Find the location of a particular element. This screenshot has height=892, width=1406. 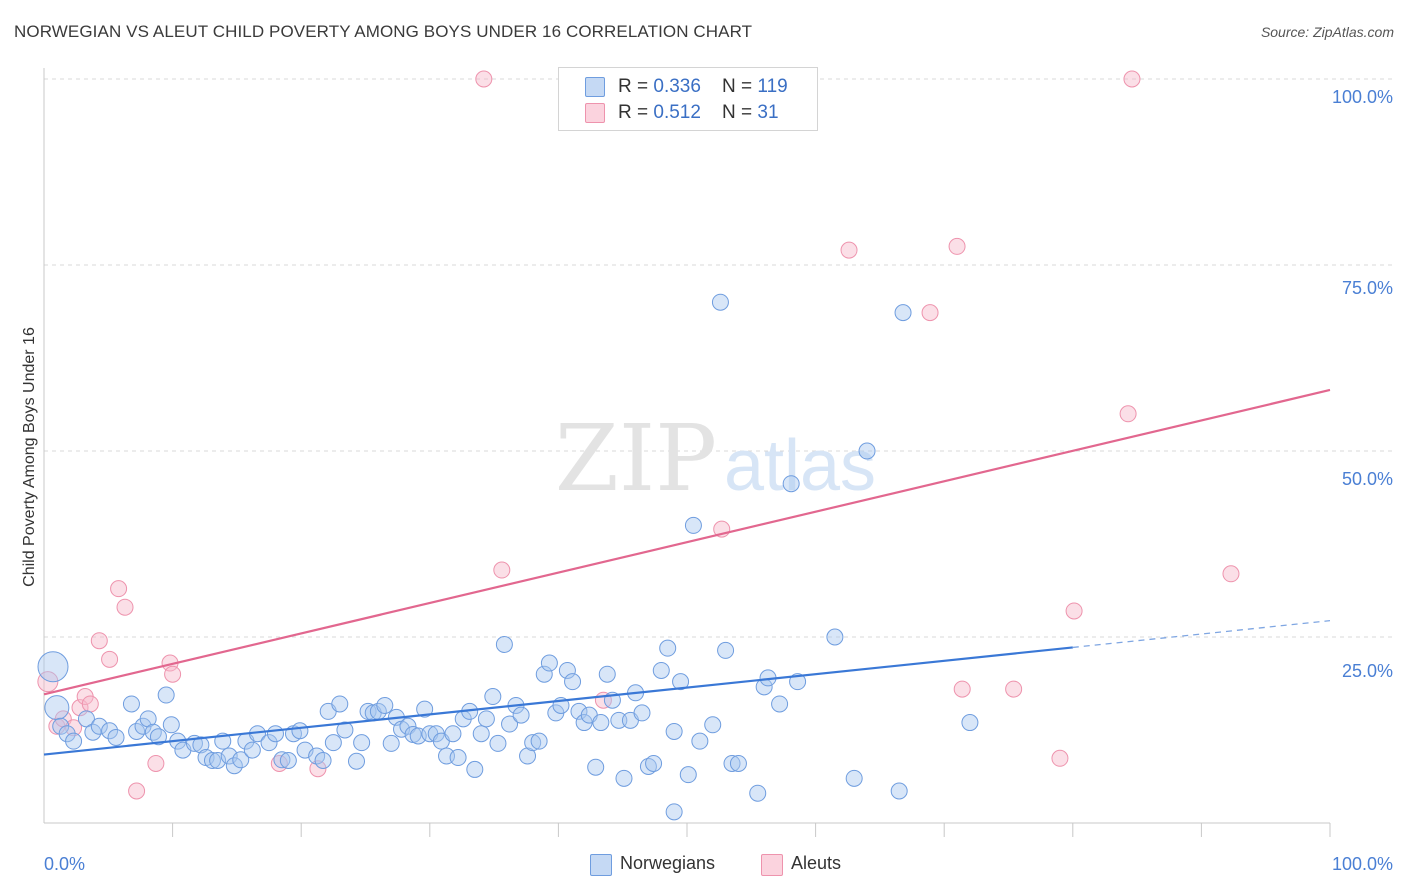

y-tick-label-25: 25.0% is located at coordinates (1367, 671).